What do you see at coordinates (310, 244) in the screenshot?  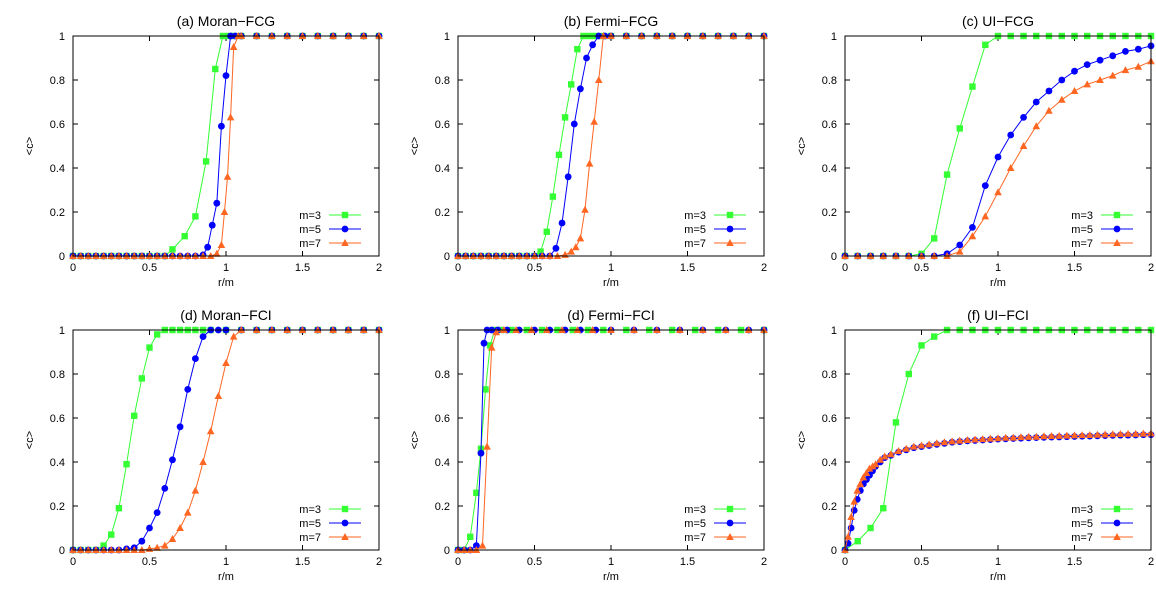 I see `legend-label: m=7` at bounding box center [310, 244].